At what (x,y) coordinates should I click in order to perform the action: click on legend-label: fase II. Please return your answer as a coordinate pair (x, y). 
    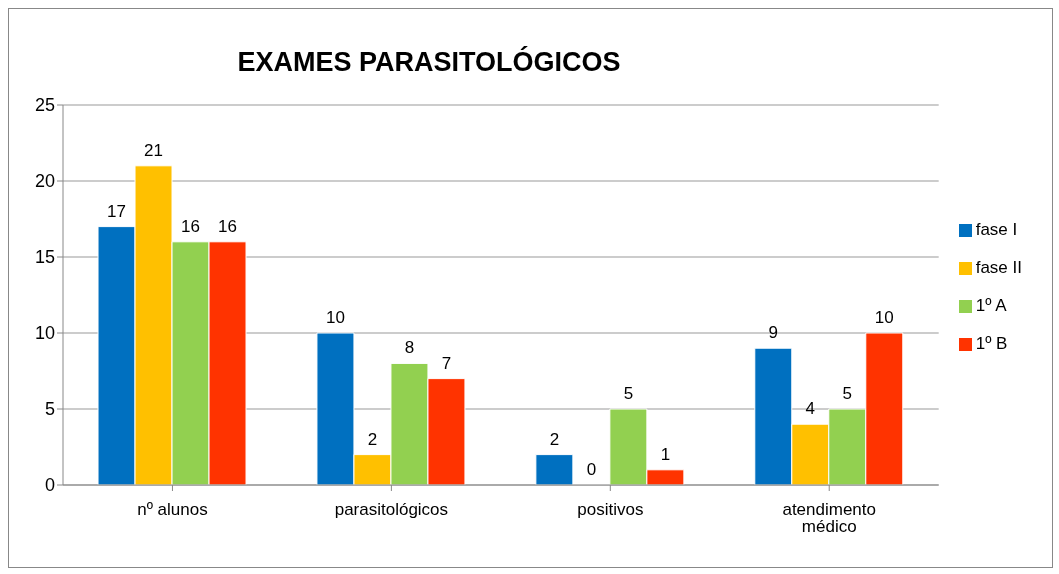
    Looking at the image, I should click on (998, 267).